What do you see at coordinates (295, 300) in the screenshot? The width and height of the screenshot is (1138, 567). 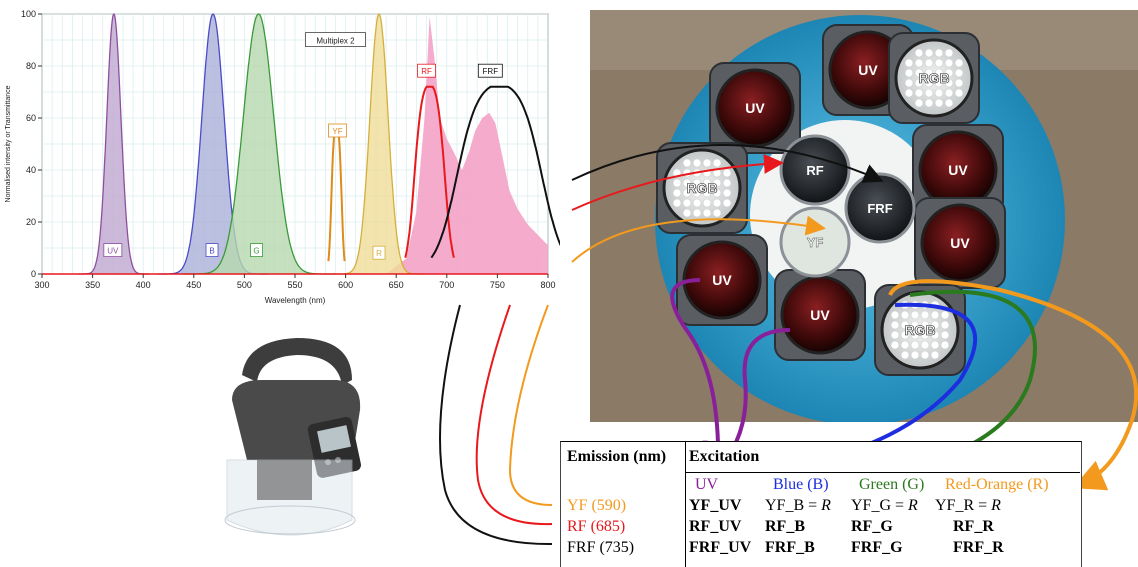 I see `x-axis-label: Wavelength (nm)` at bounding box center [295, 300].